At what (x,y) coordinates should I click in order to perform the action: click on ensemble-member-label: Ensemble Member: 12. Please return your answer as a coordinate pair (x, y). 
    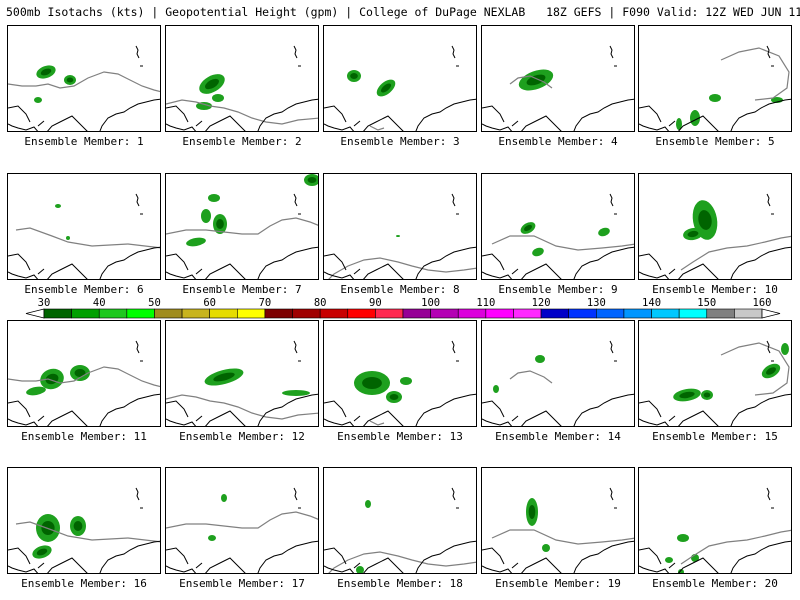
    Looking at the image, I should click on (242, 436).